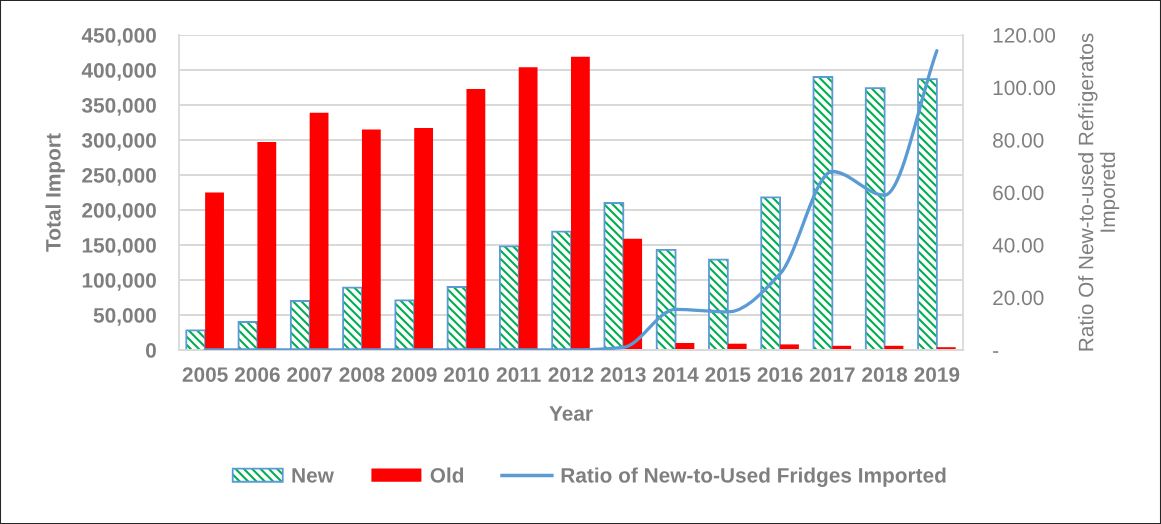 Image resolution: width=1161 pixels, height=524 pixels. Describe the element at coordinates (728, 374) in the screenshot. I see `x-tick-label: 2015` at that location.